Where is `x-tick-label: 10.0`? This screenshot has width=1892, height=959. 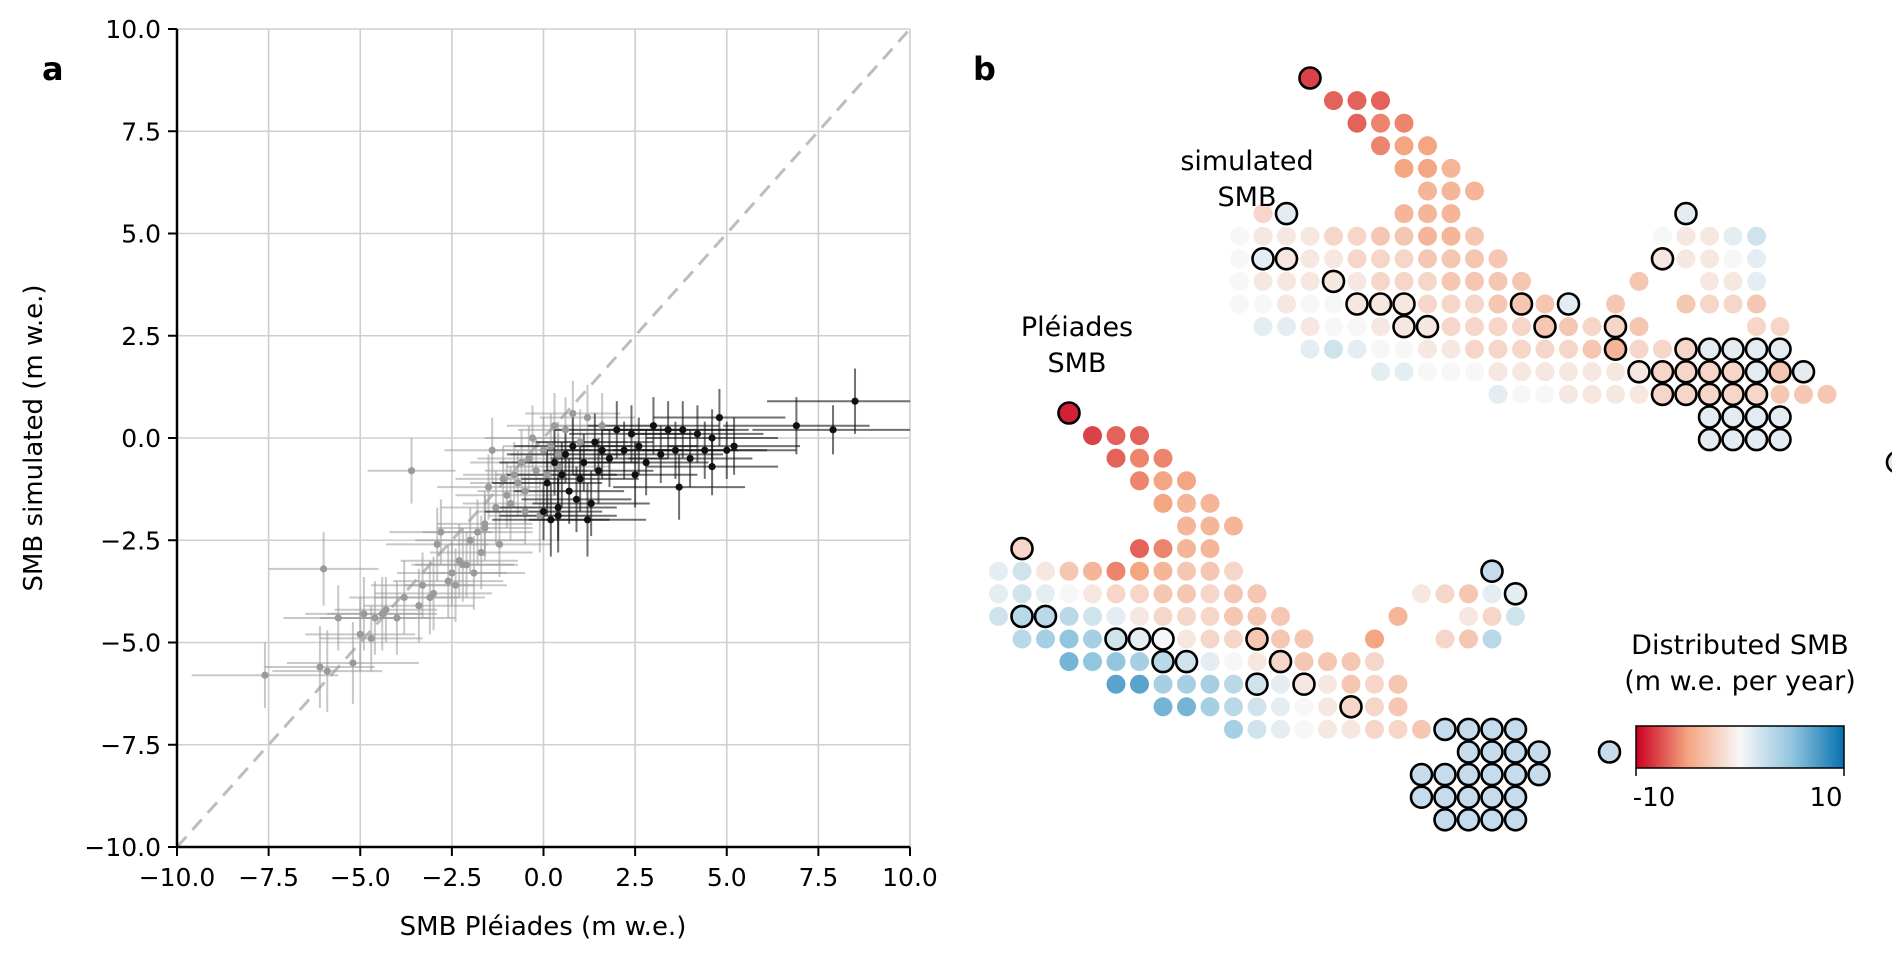 x-tick-label: 10.0 is located at coordinates (910, 877).